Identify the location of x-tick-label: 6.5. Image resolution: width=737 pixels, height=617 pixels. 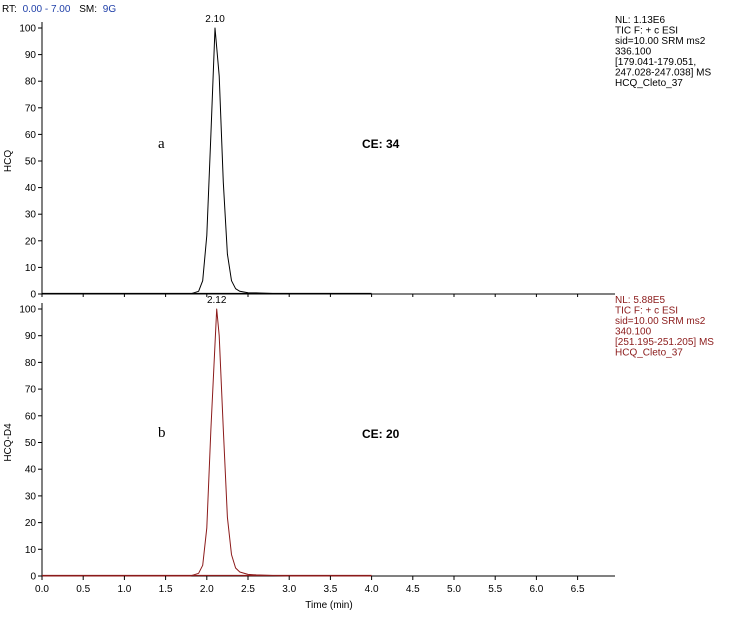
(578, 589).